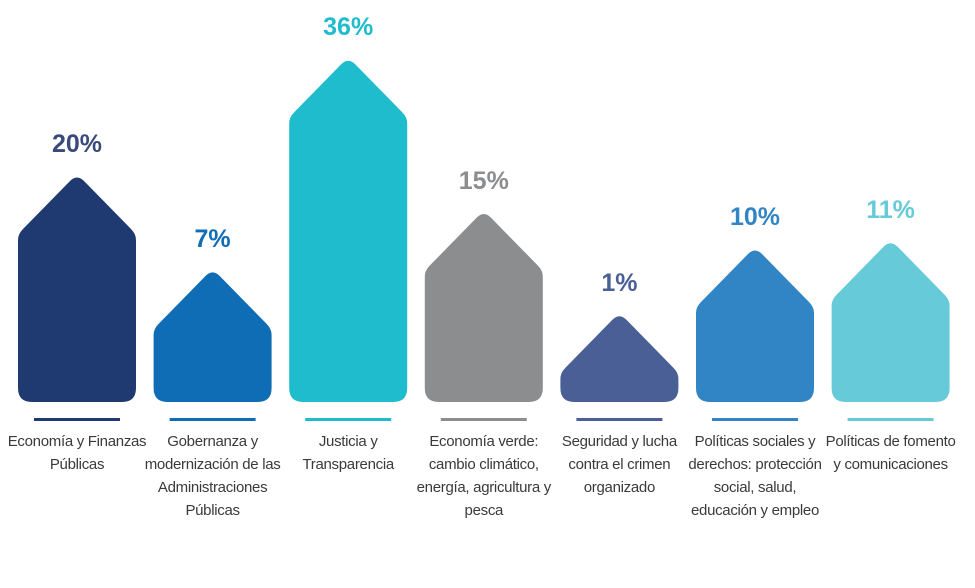 Image resolution: width=975 pixels, height=588 pixels. Describe the element at coordinates (890, 453) in the screenshot. I see `category-label: Políticas de fomento y comunicaciones` at that location.